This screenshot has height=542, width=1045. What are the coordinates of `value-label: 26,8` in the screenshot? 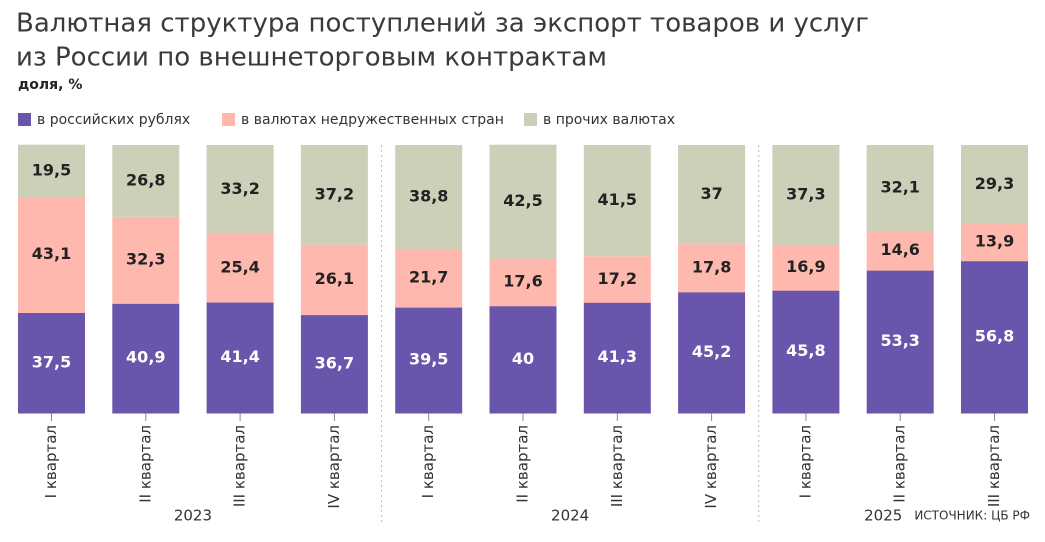 It's located at (145, 179).